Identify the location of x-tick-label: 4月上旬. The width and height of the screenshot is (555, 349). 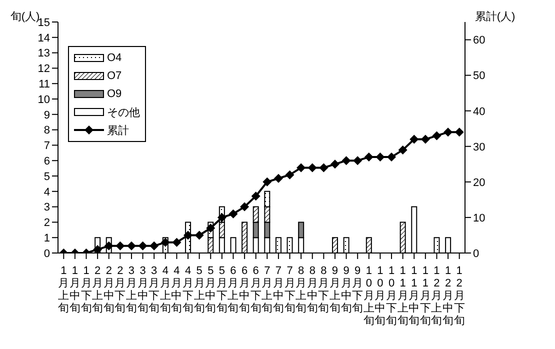
(165, 289).